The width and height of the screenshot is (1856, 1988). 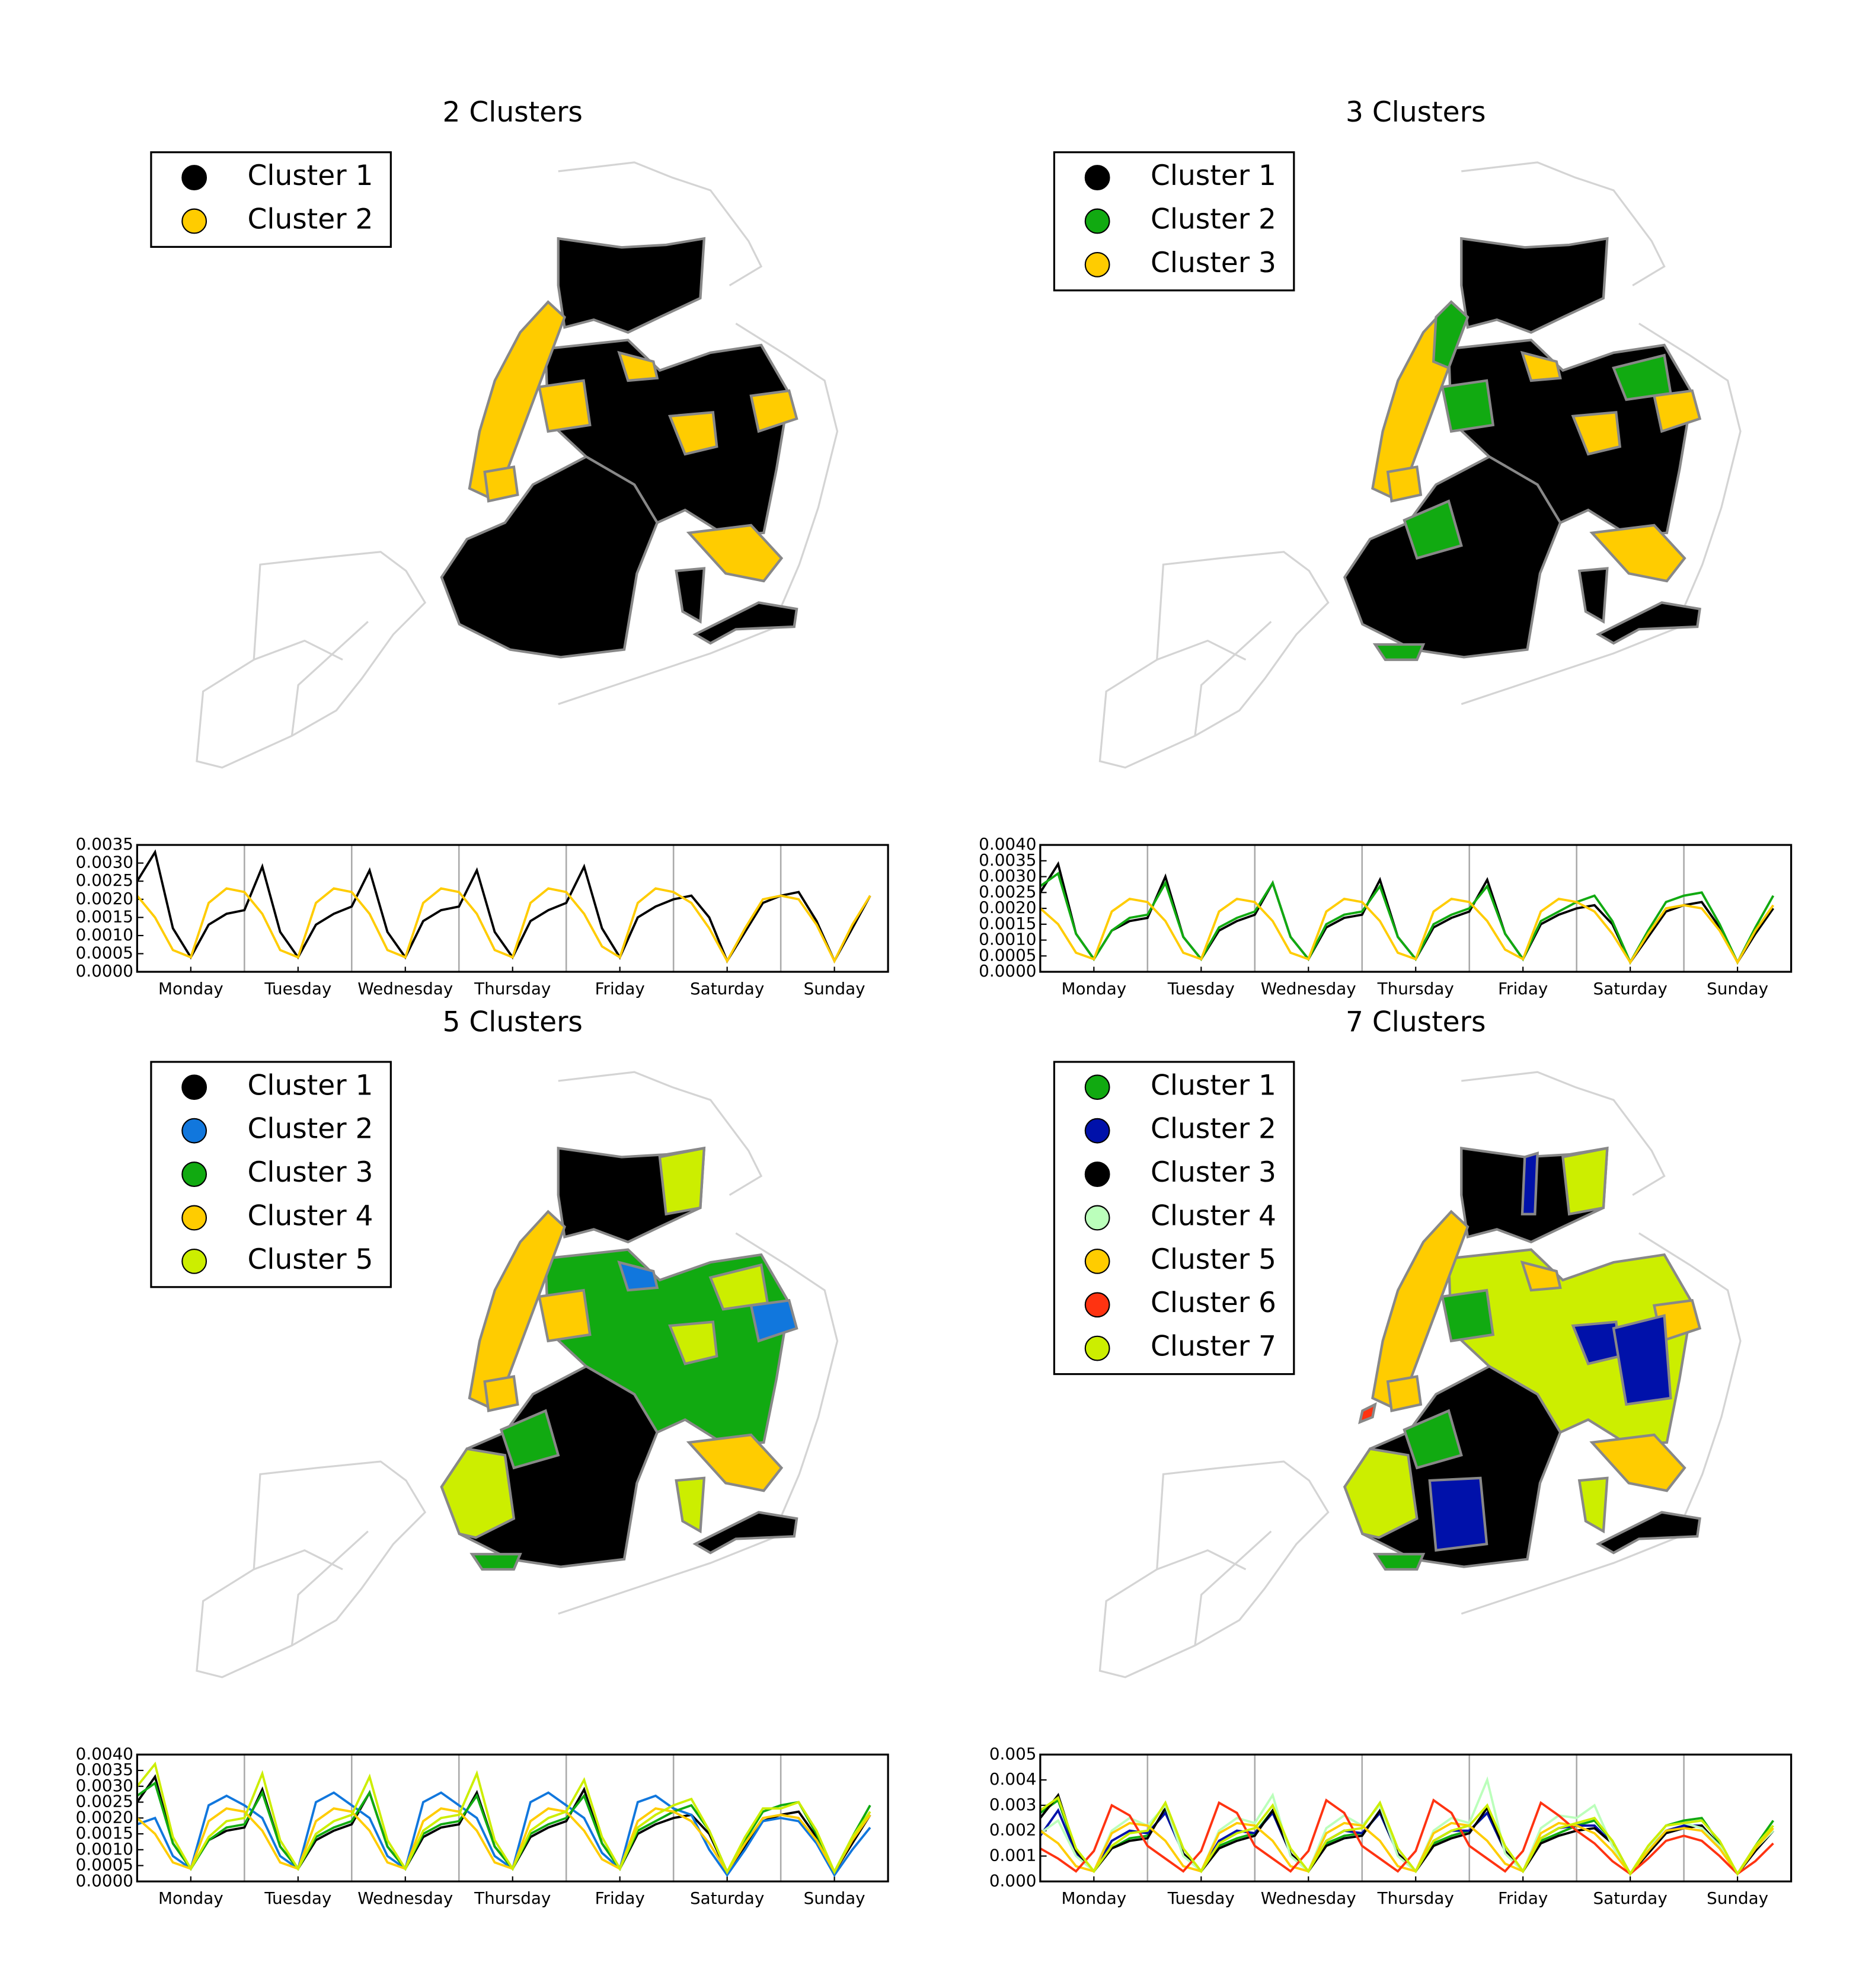 I want to click on plot-area, so click(x=1416, y=1818).